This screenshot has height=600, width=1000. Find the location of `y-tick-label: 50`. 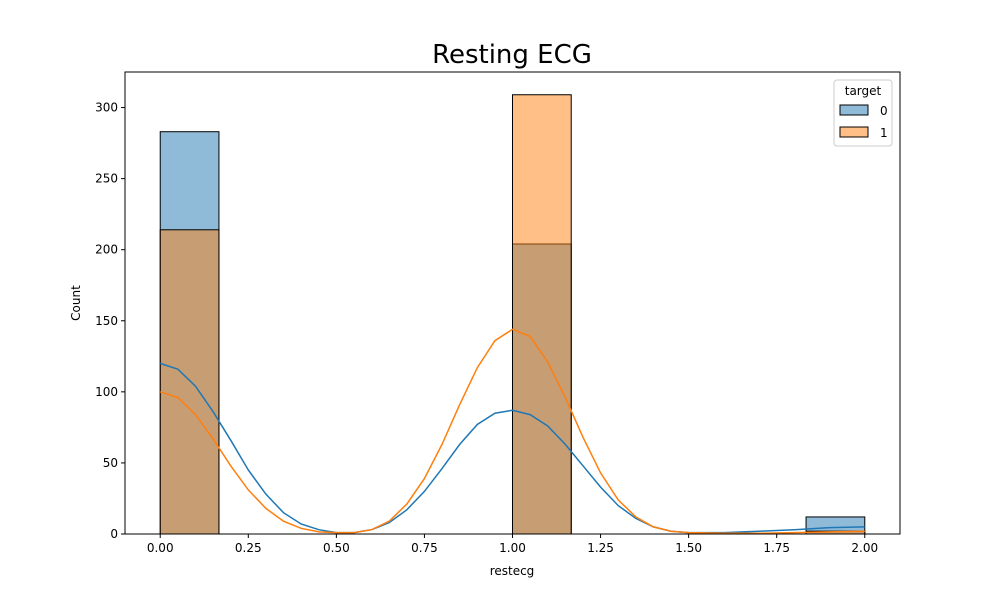

y-tick-label: 50 is located at coordinates (110, 463).